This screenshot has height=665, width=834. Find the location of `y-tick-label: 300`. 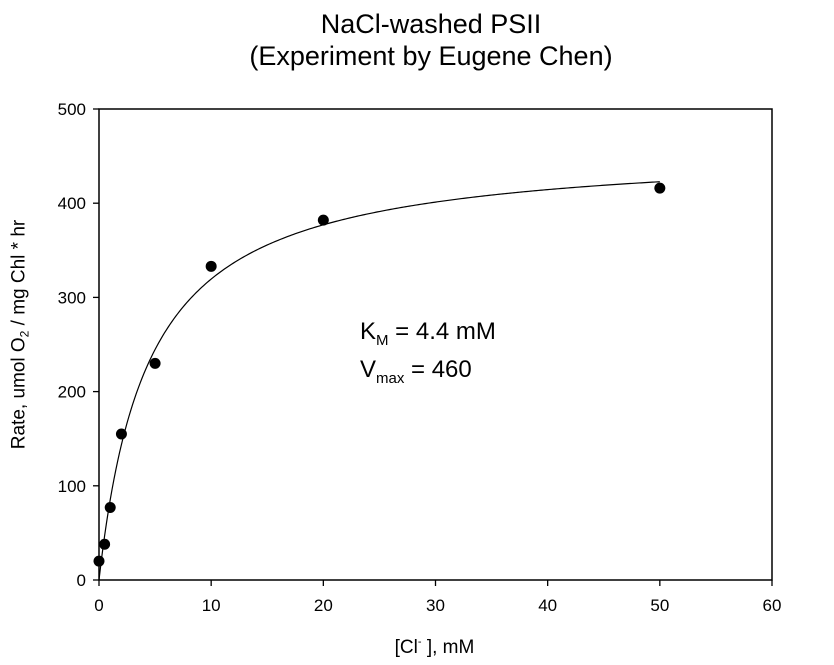

y-tick-label: 300 is located at coordinates (72, 297).